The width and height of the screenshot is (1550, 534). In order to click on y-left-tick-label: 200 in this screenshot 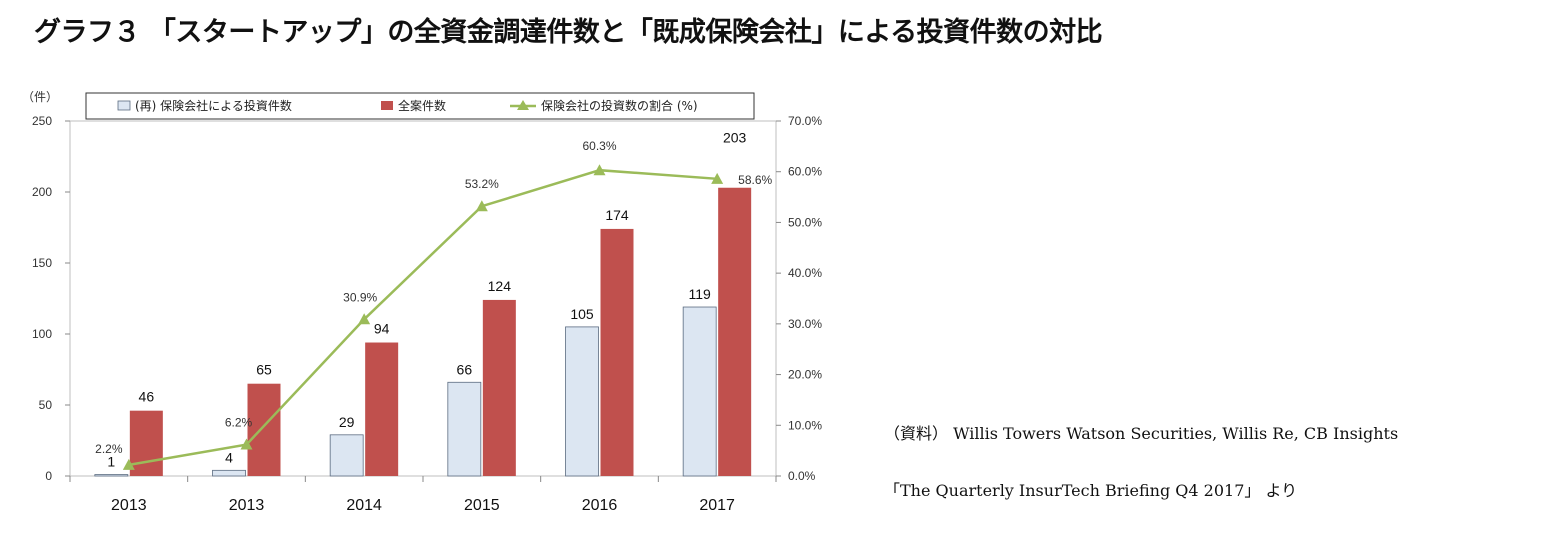, I will do `click(42, 192)`.